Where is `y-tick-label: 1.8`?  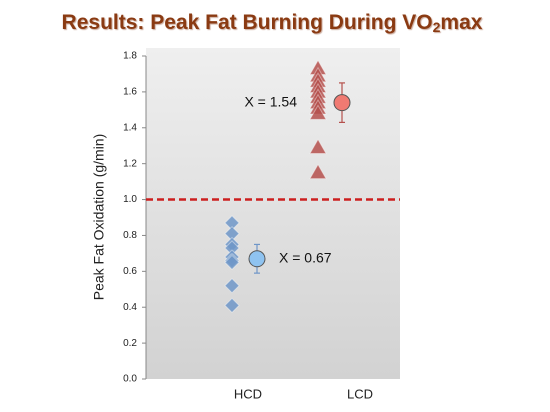
y-tick-label: 1.8 is located at coordinates (130, 56).